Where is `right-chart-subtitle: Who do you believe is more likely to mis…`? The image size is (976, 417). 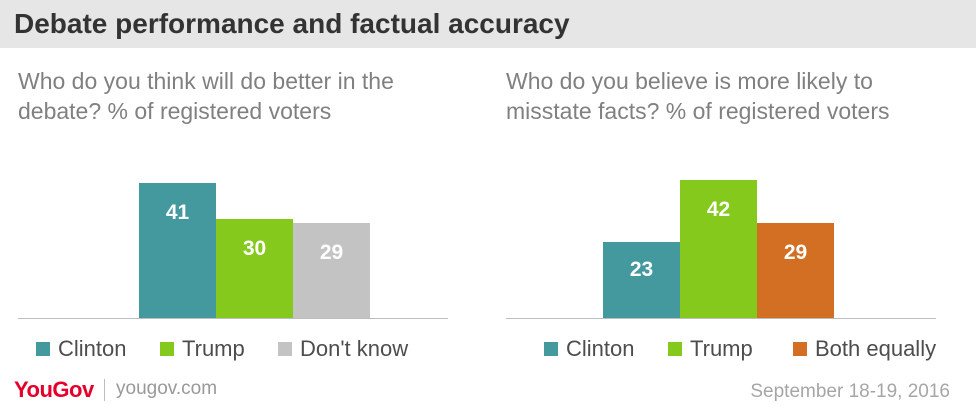 right-chart-subtitle: Who do you believe is more likely to mis… is located at coordinates (698, 96).